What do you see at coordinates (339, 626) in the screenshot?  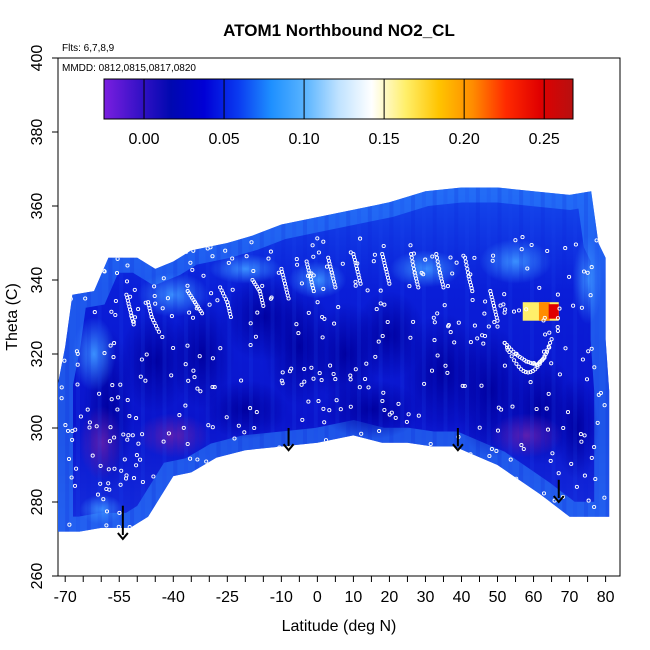 I see `x-axis-title: Latitude (deg N)` at bounding box center [339, 626].